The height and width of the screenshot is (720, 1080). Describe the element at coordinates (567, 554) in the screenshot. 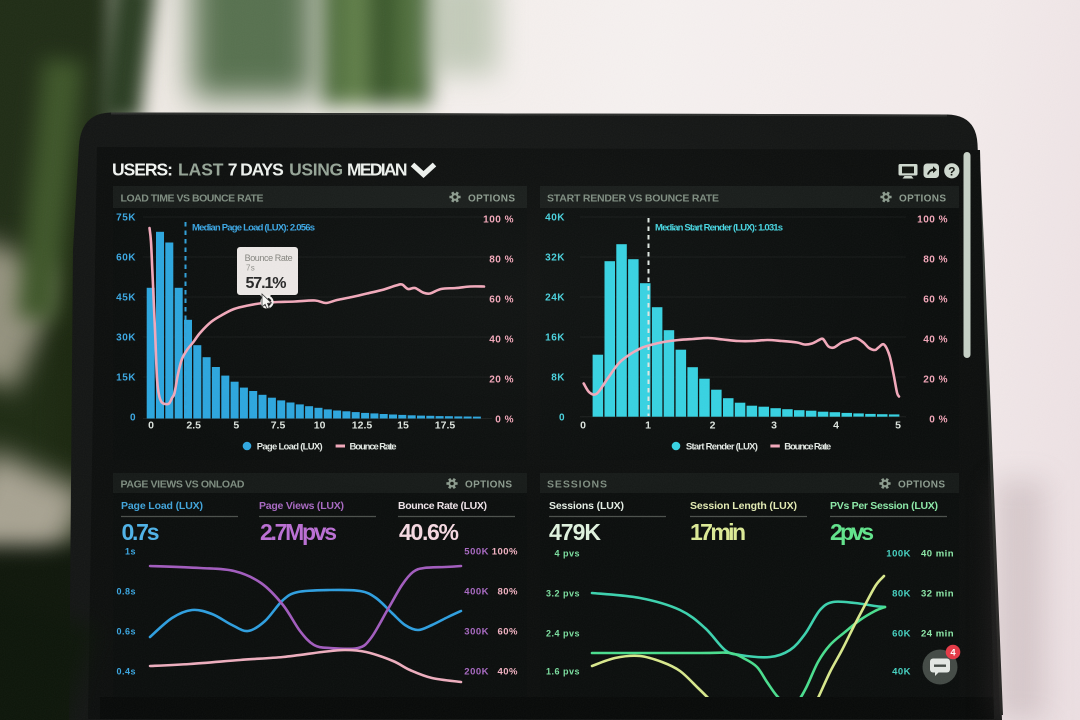

I see `svg-text: 4 pvs` at that location.